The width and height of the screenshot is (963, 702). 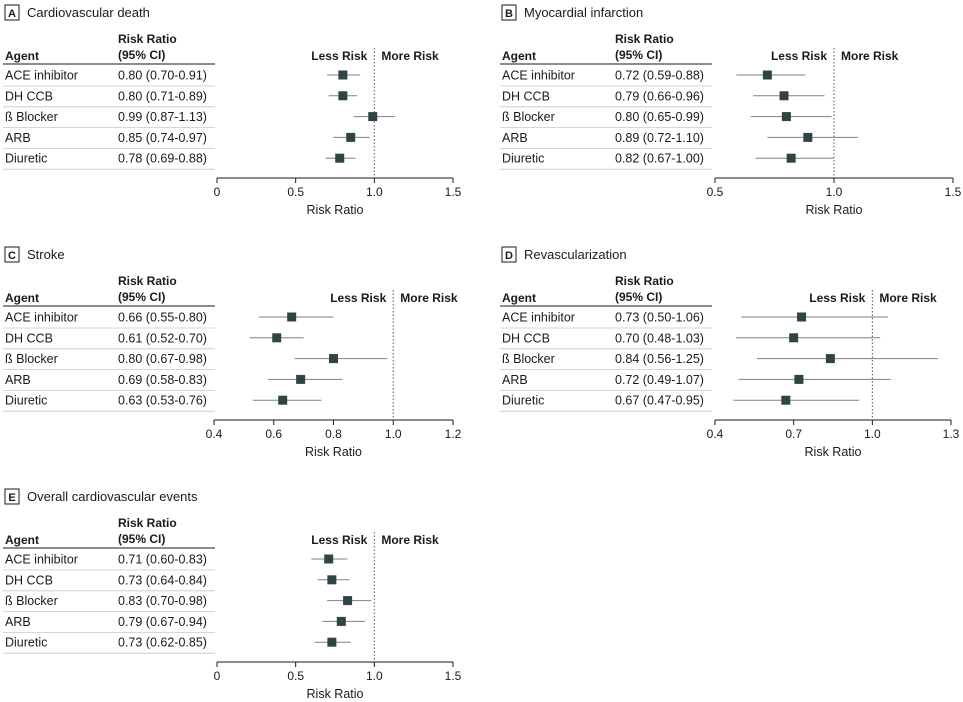 I want to click on x-tick-label: 0.5, so click(x=295, y=676).